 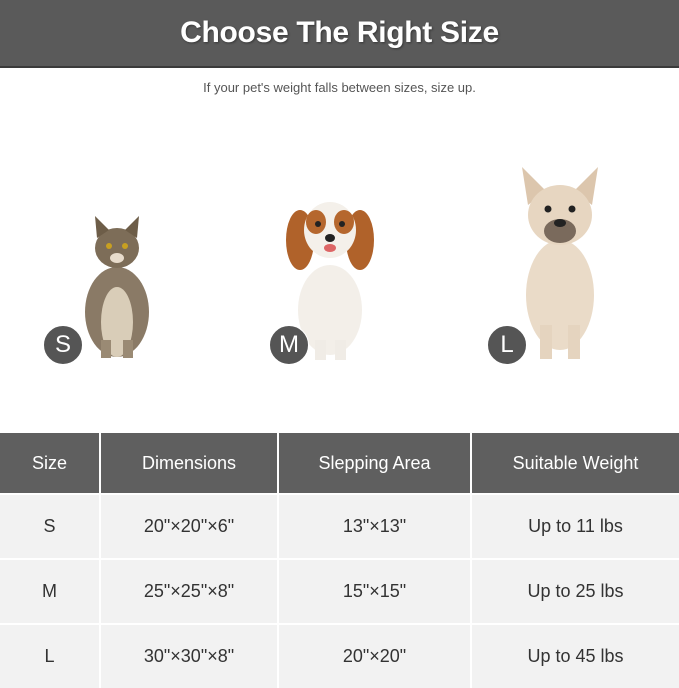 I want to click on size-badge-l: L, so click(x=507, y=345).